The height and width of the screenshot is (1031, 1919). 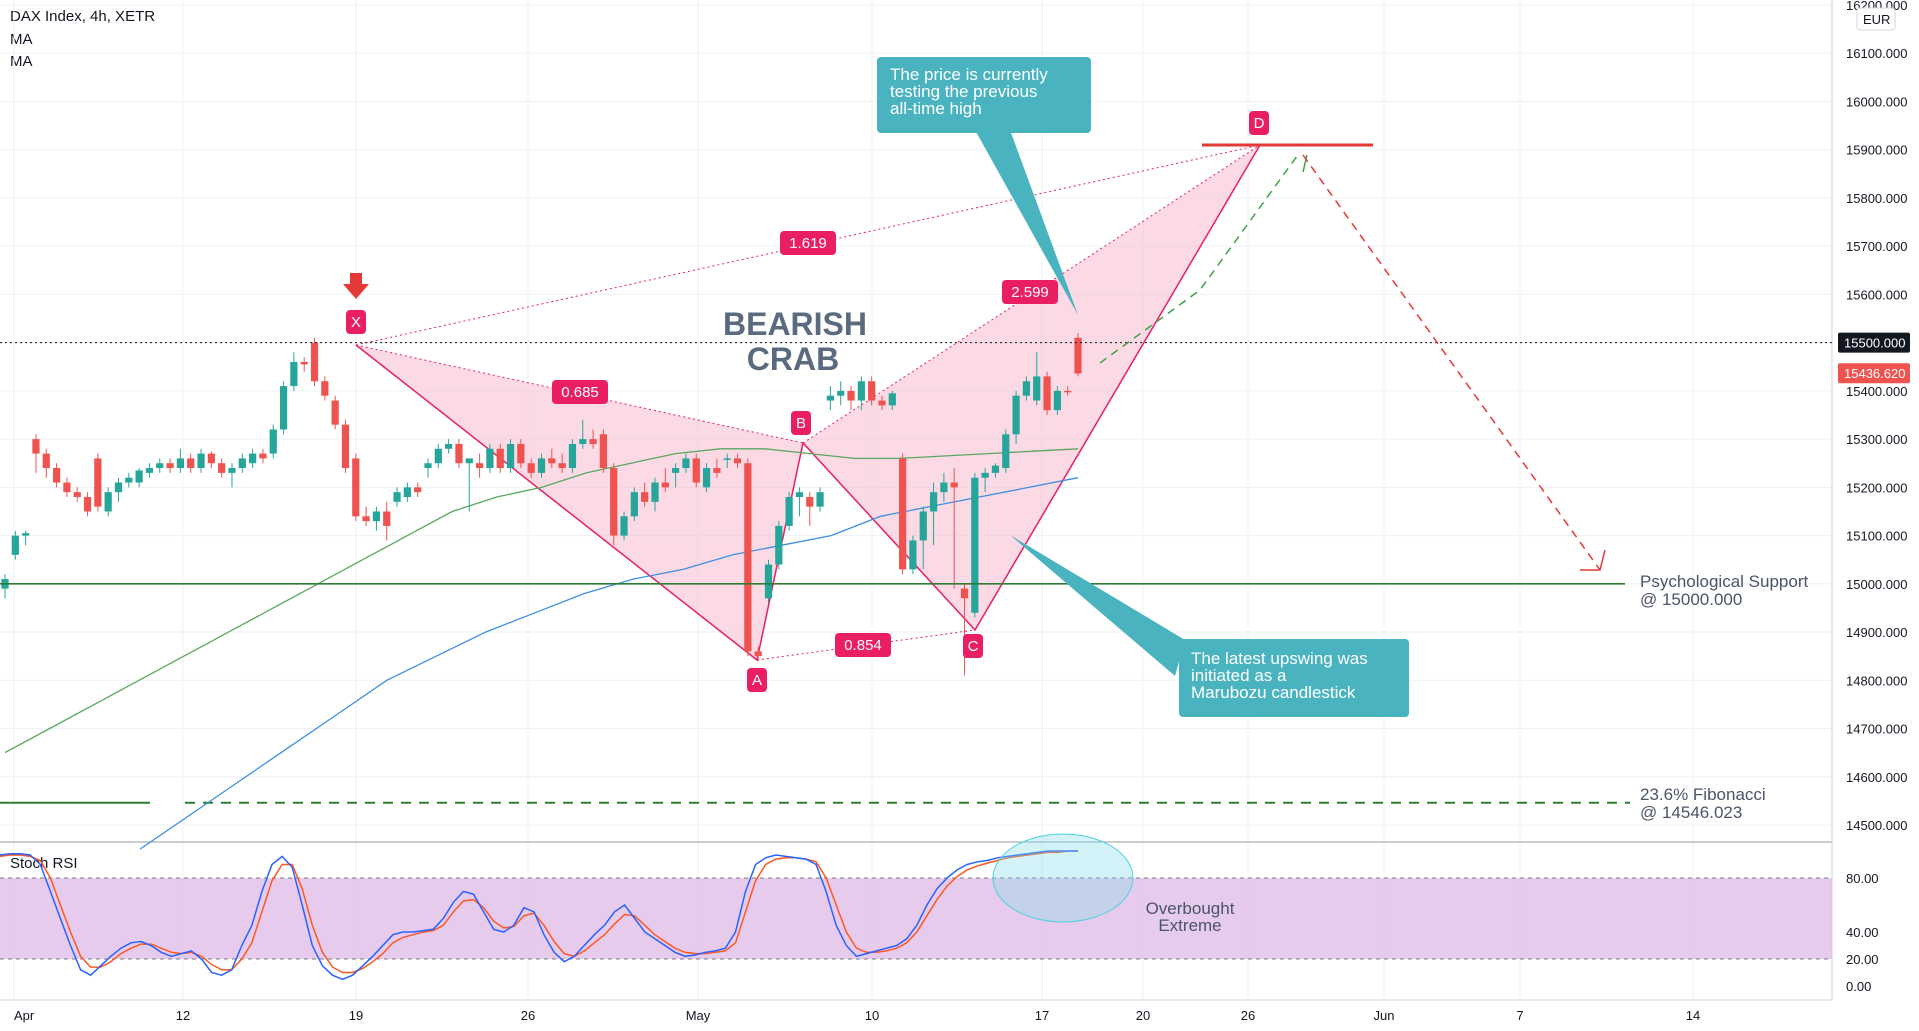 What do you see at coordinates (1858, 986) in the screenshot?
I see `stoch-y-tick-label: 0.00` at bounding box center [1858, 986].